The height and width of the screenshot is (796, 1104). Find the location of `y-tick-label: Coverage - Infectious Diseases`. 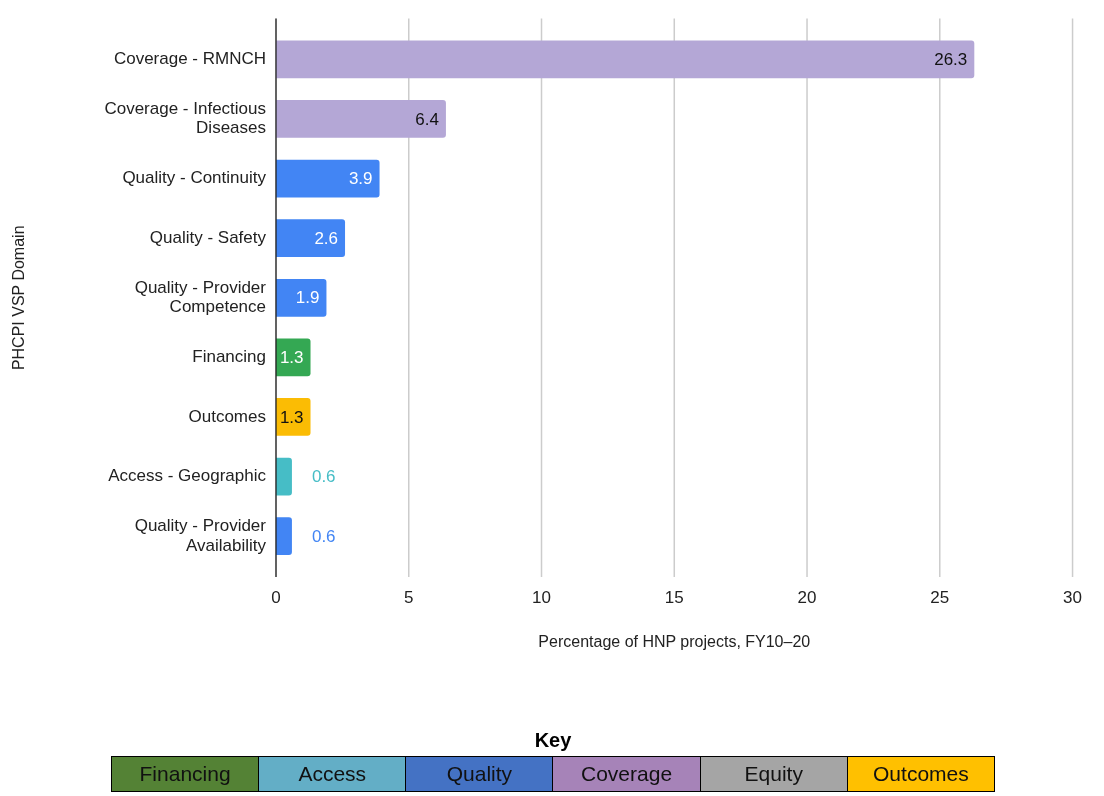

y-tick-label: Coverage - Infectious Diseases is located at coordinates (185, 118).